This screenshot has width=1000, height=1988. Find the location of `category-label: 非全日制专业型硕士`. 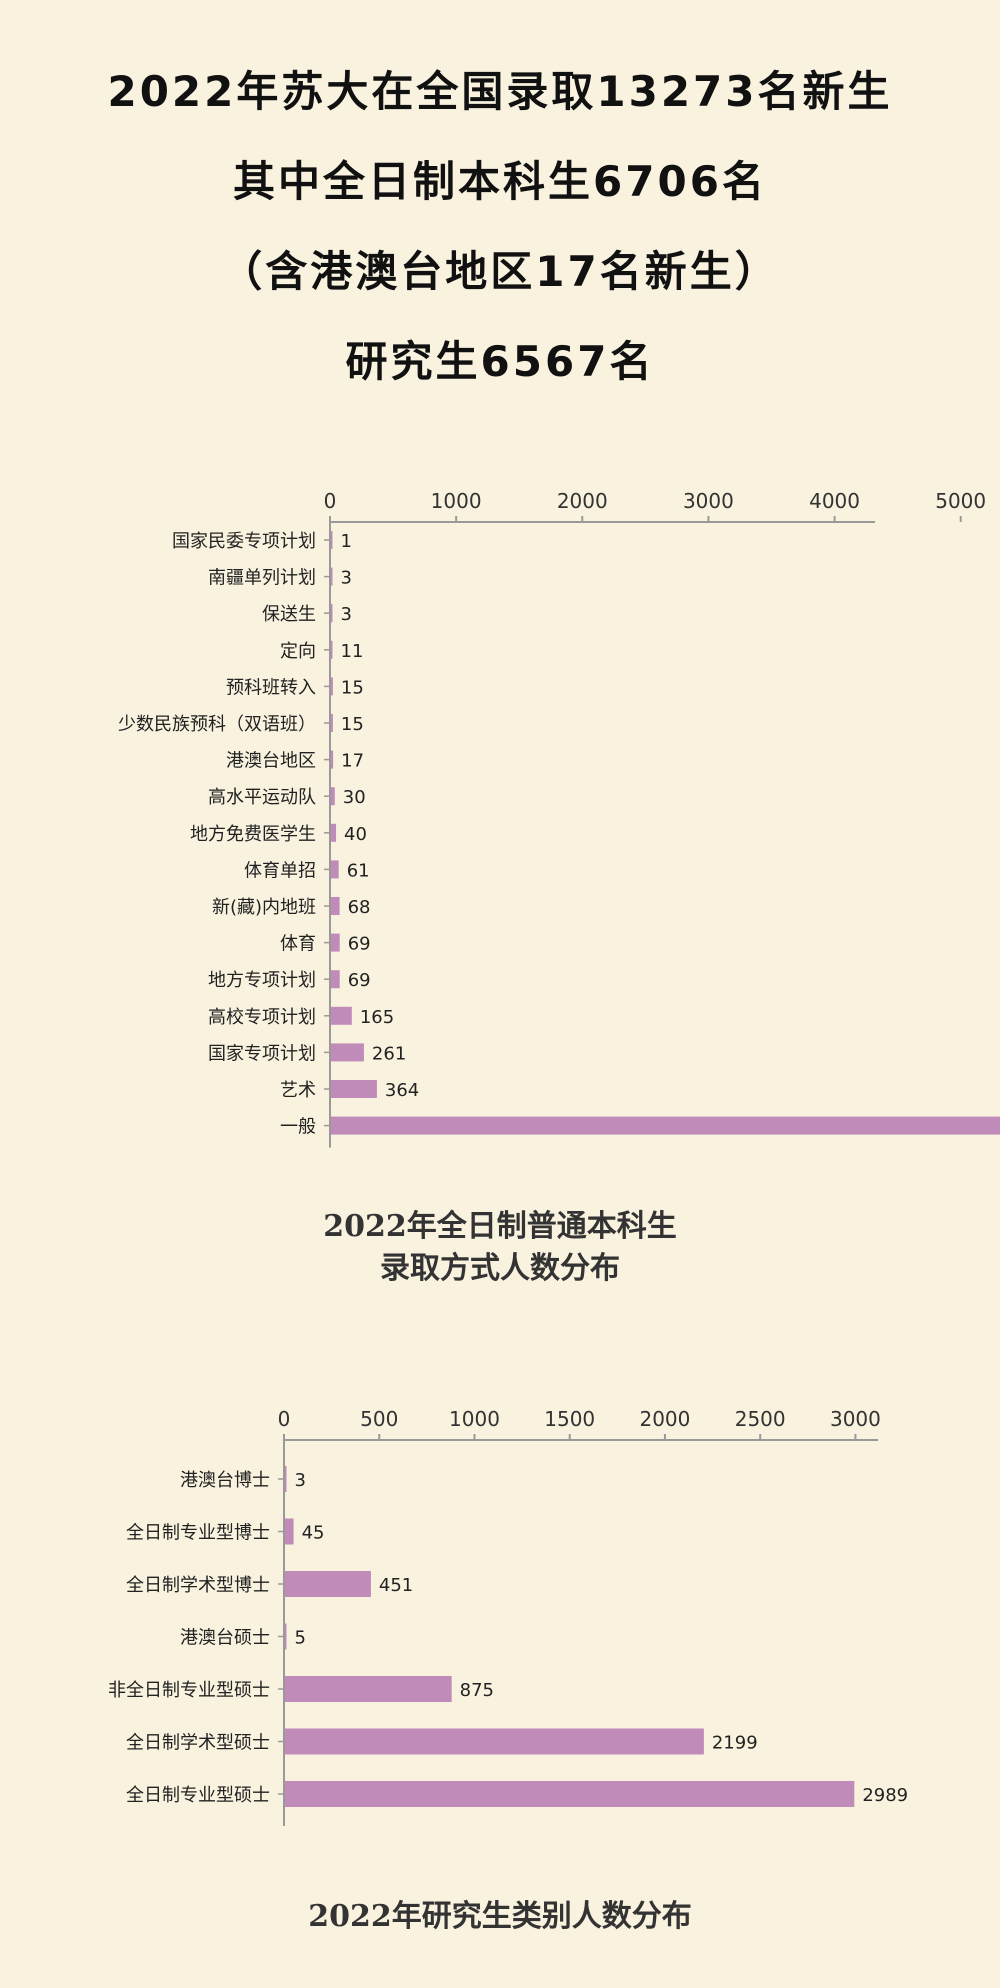

category-label: 非全日制专业型硕士 is located at coordinates (189, 1690).